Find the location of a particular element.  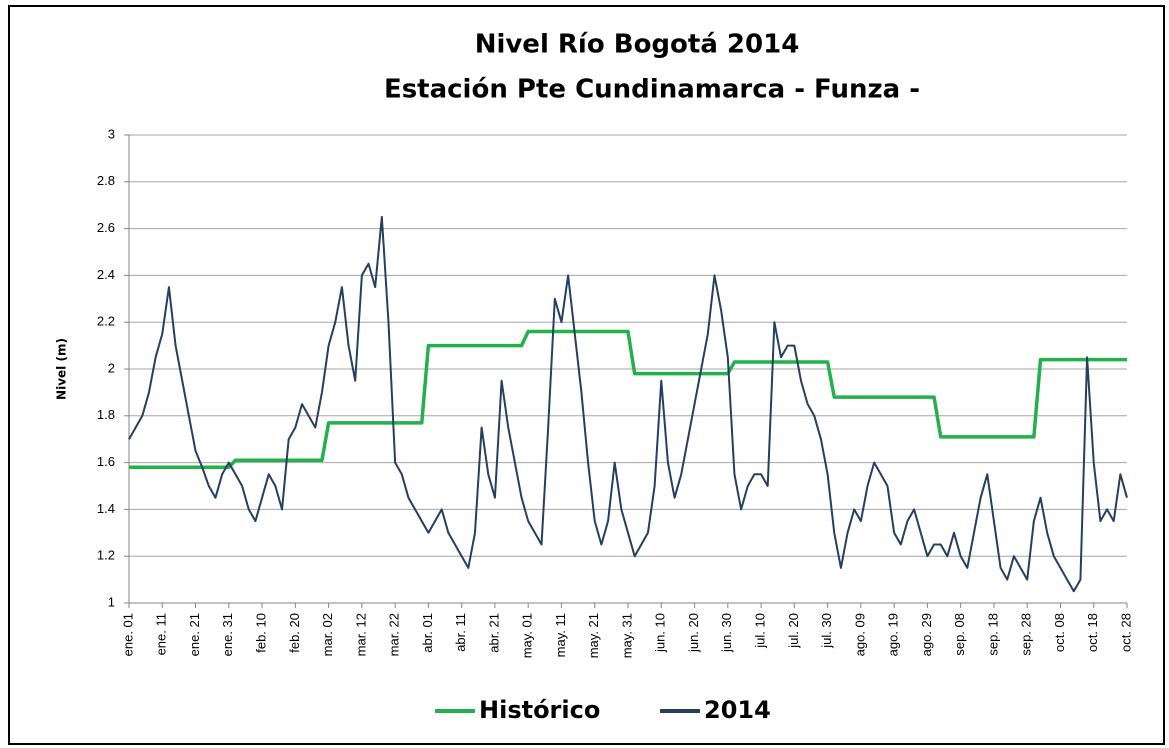

x-tick-label: jul. 10 is located at coordinates (760, 631).